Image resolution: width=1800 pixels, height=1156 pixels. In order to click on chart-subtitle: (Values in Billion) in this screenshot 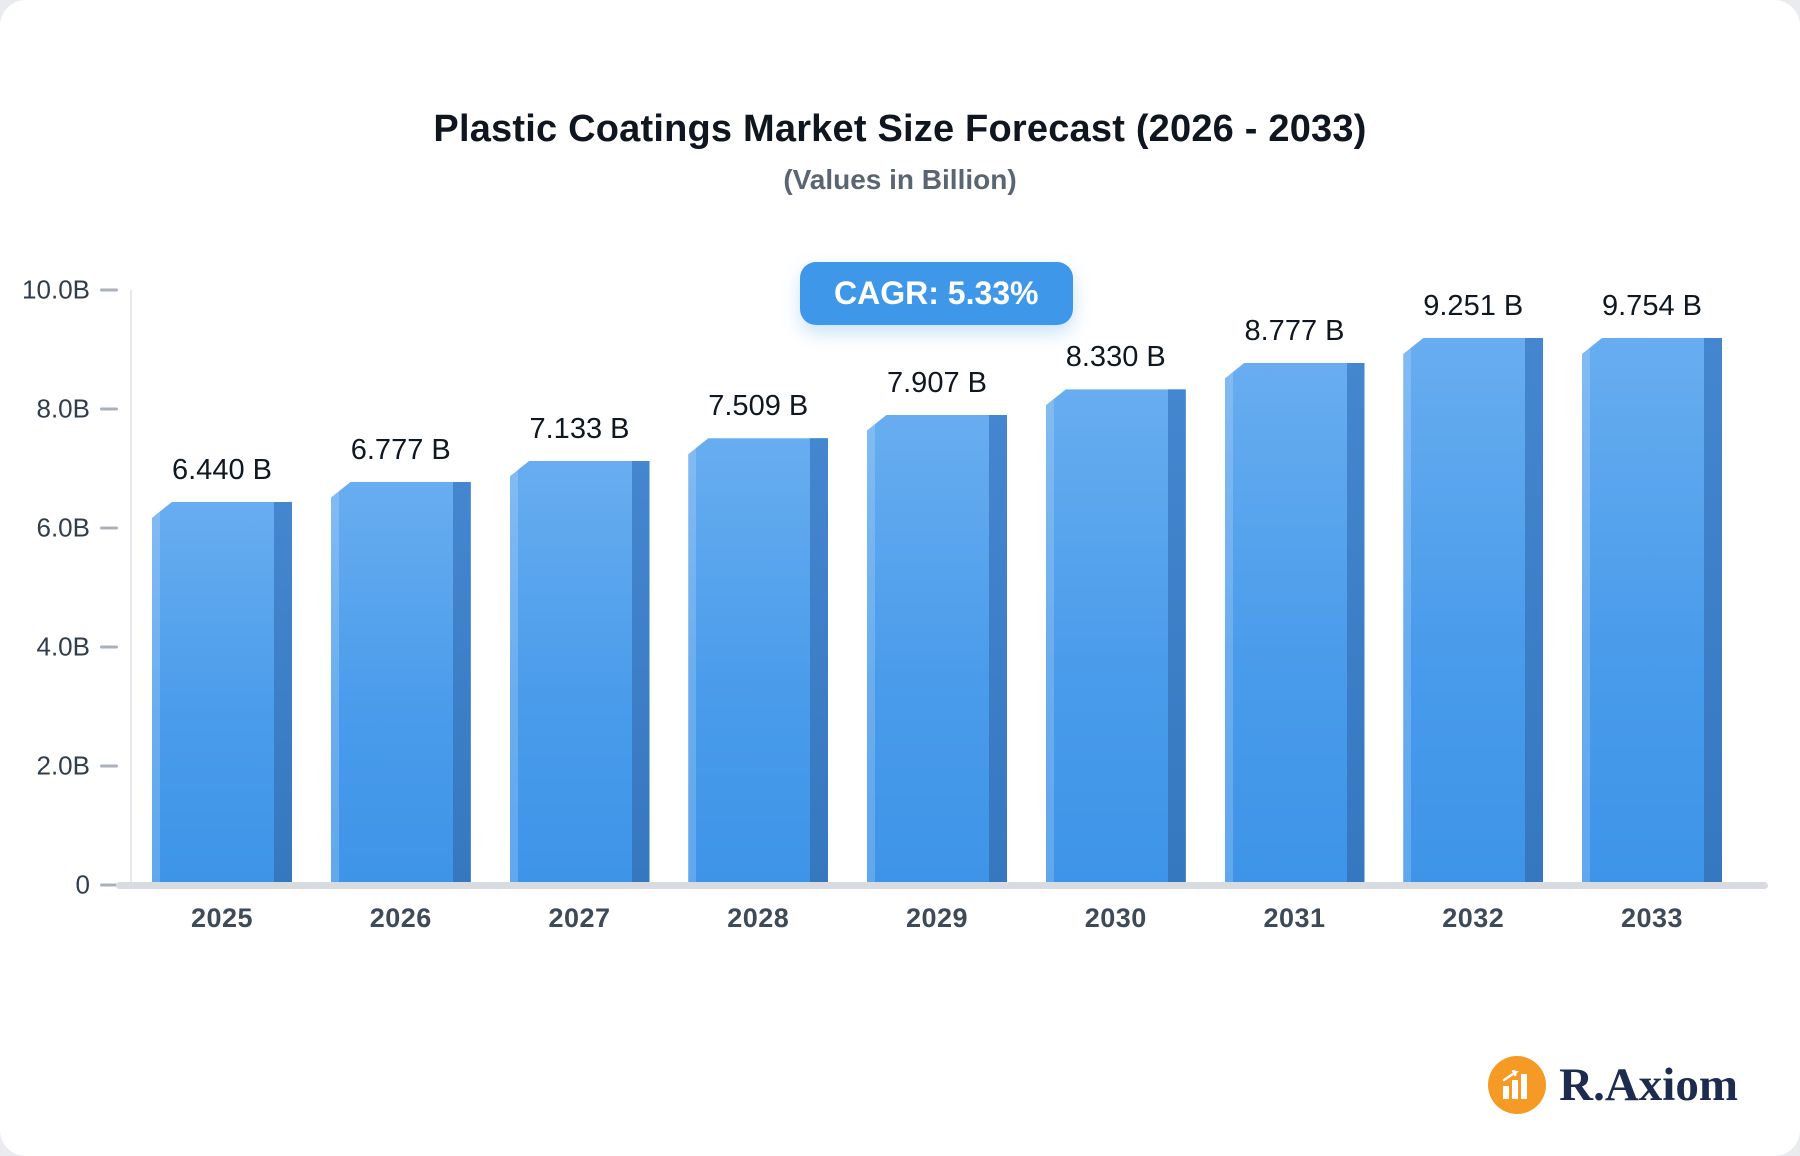, I will do `click(900, 179)`.